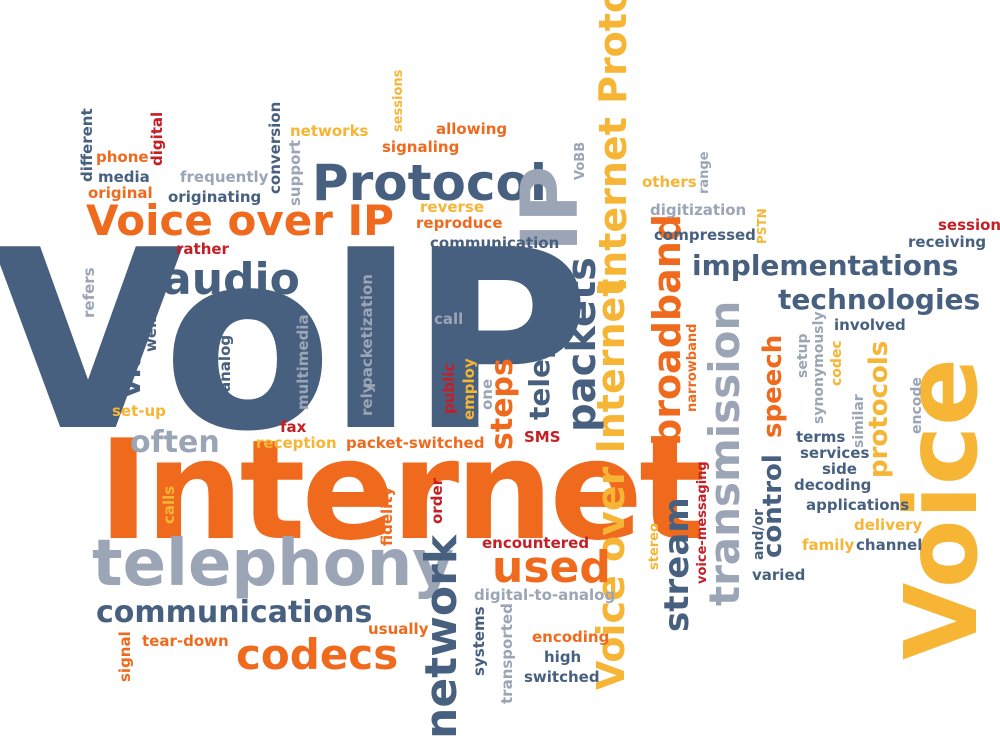 This screenshot has width=1000, height=739. I want to click on word-vobb: VoBB, so click(580, 160).